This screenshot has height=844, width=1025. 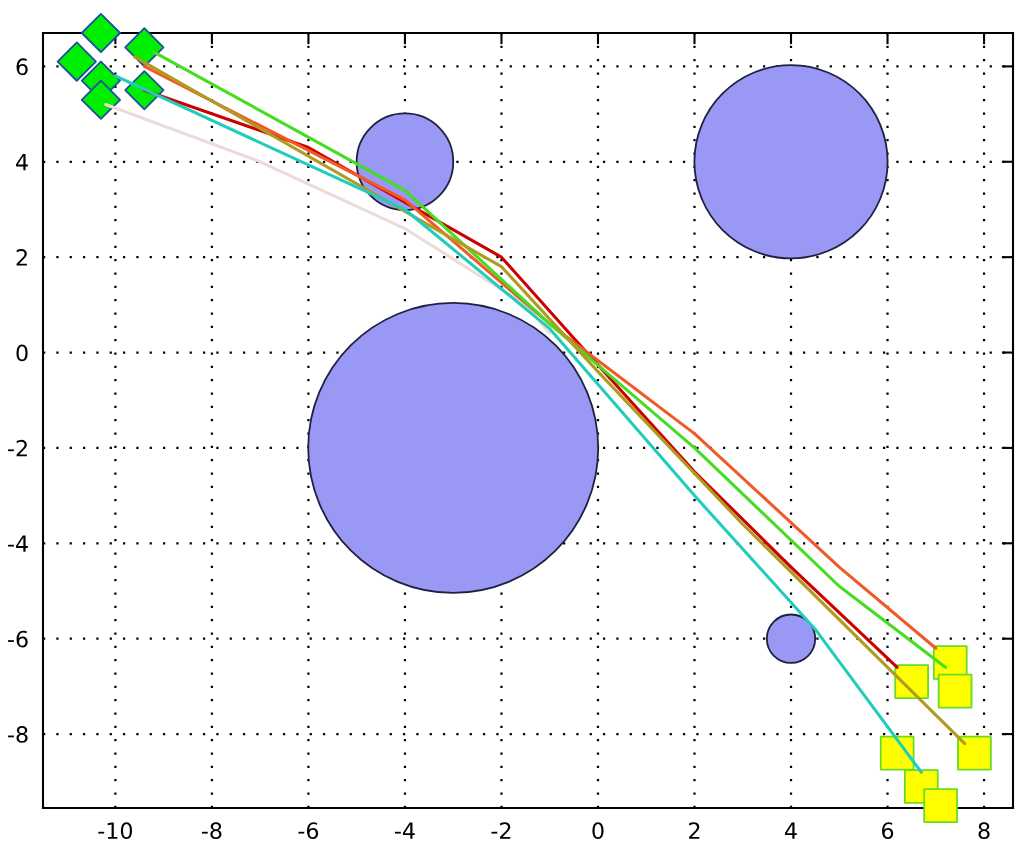 I want to click on x-tick-label: 0, so click(x=598, y=831).